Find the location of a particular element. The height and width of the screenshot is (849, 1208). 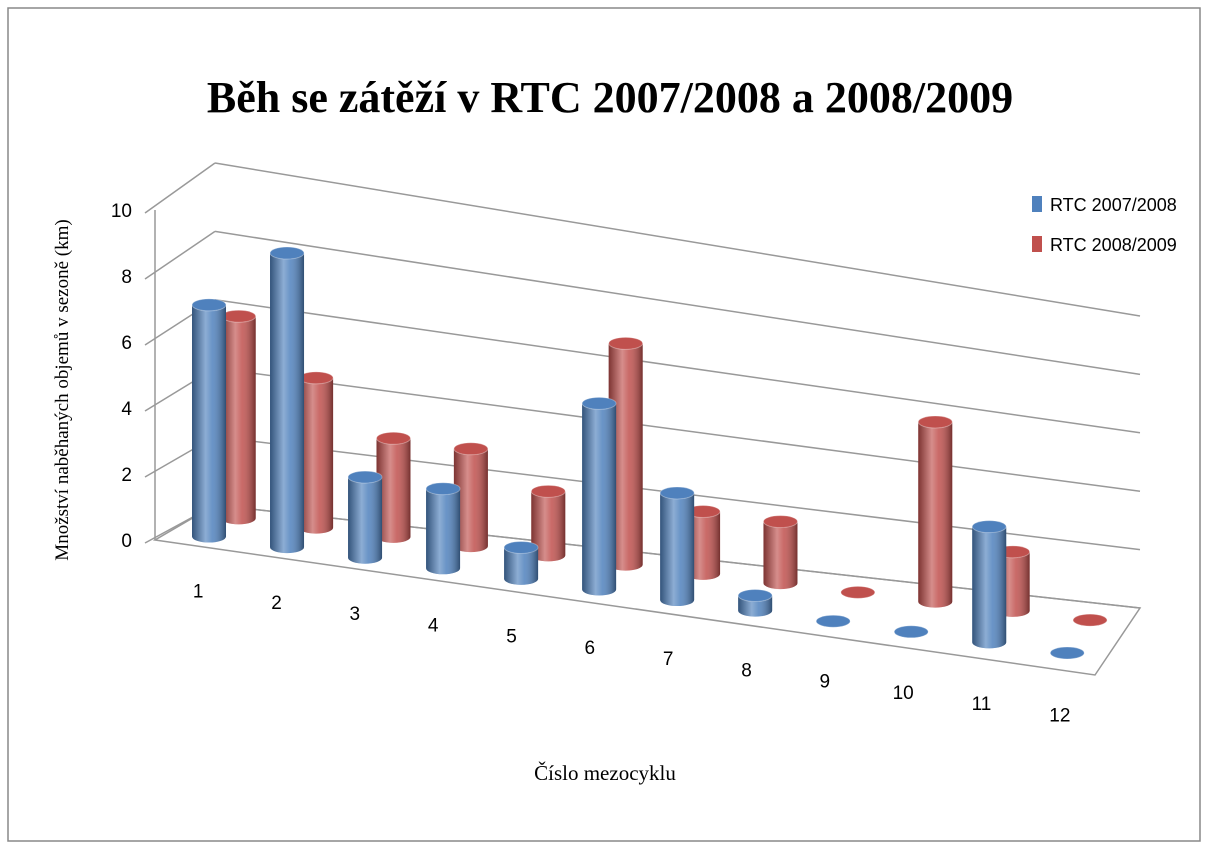

x-tick-label: 11 is located at coordinates (982, 704).